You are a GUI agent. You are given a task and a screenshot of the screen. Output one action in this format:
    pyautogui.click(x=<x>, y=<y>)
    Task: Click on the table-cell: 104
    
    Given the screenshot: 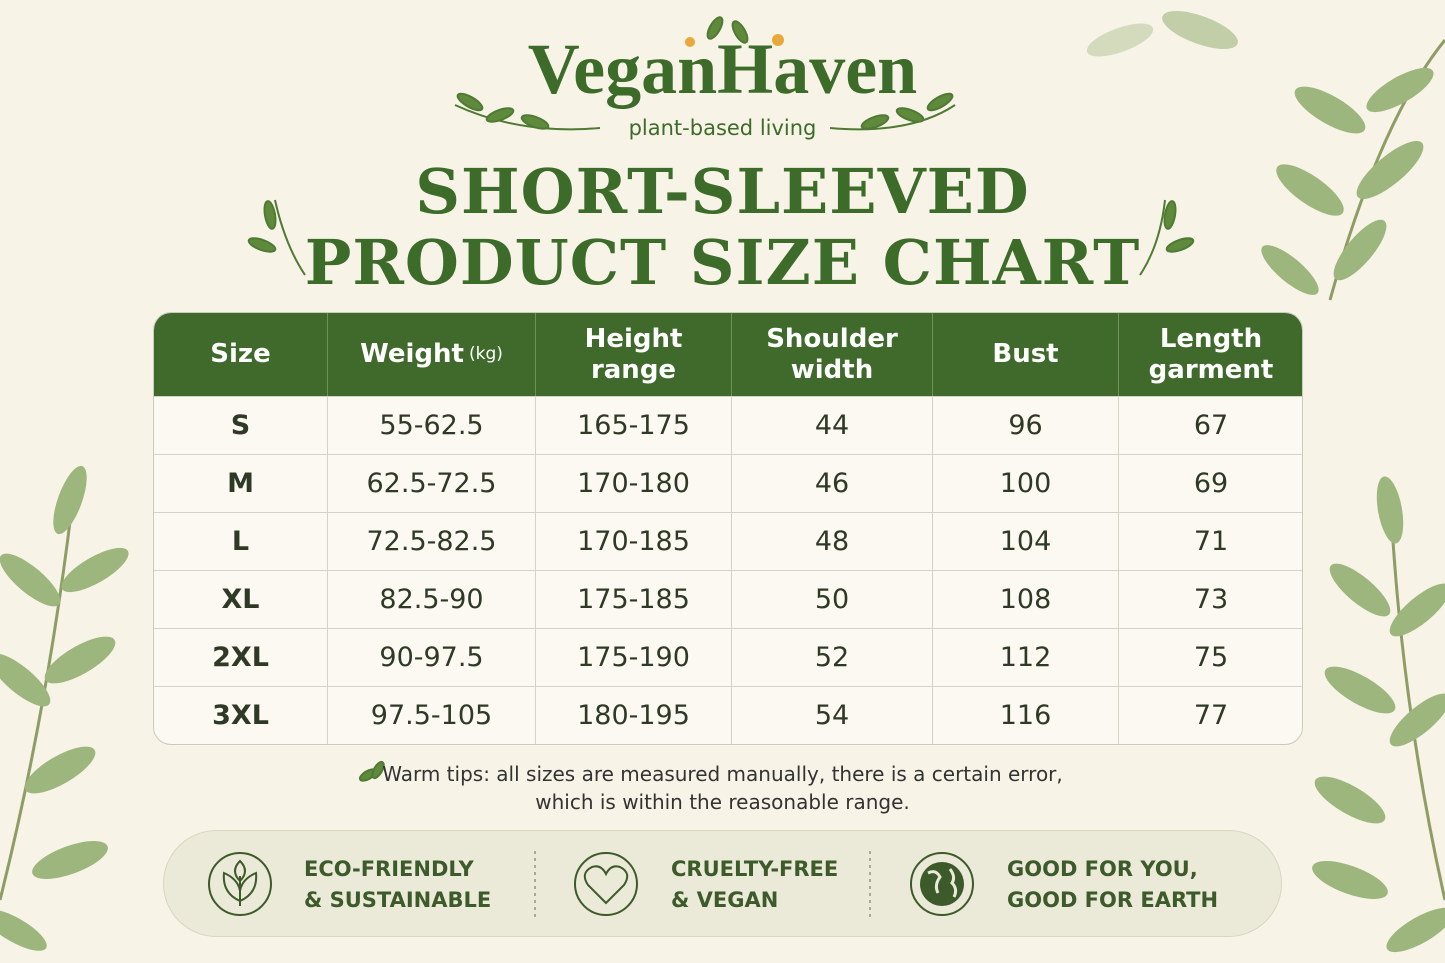 What is the action you would take?
    pyautogui.click(x=1026, y=541)
    